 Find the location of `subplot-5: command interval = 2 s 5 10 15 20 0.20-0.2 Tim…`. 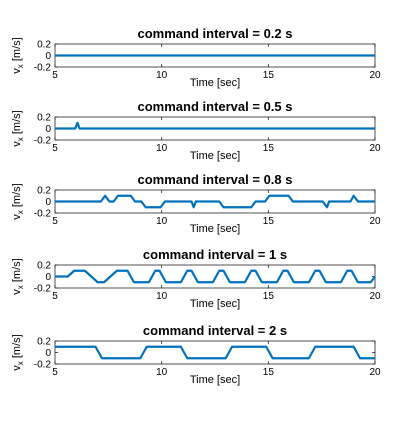

subplot-5: command interval = 2 s 5 10 15 20 0.20-0.2 Tim… is located at coordinates (196, 354).